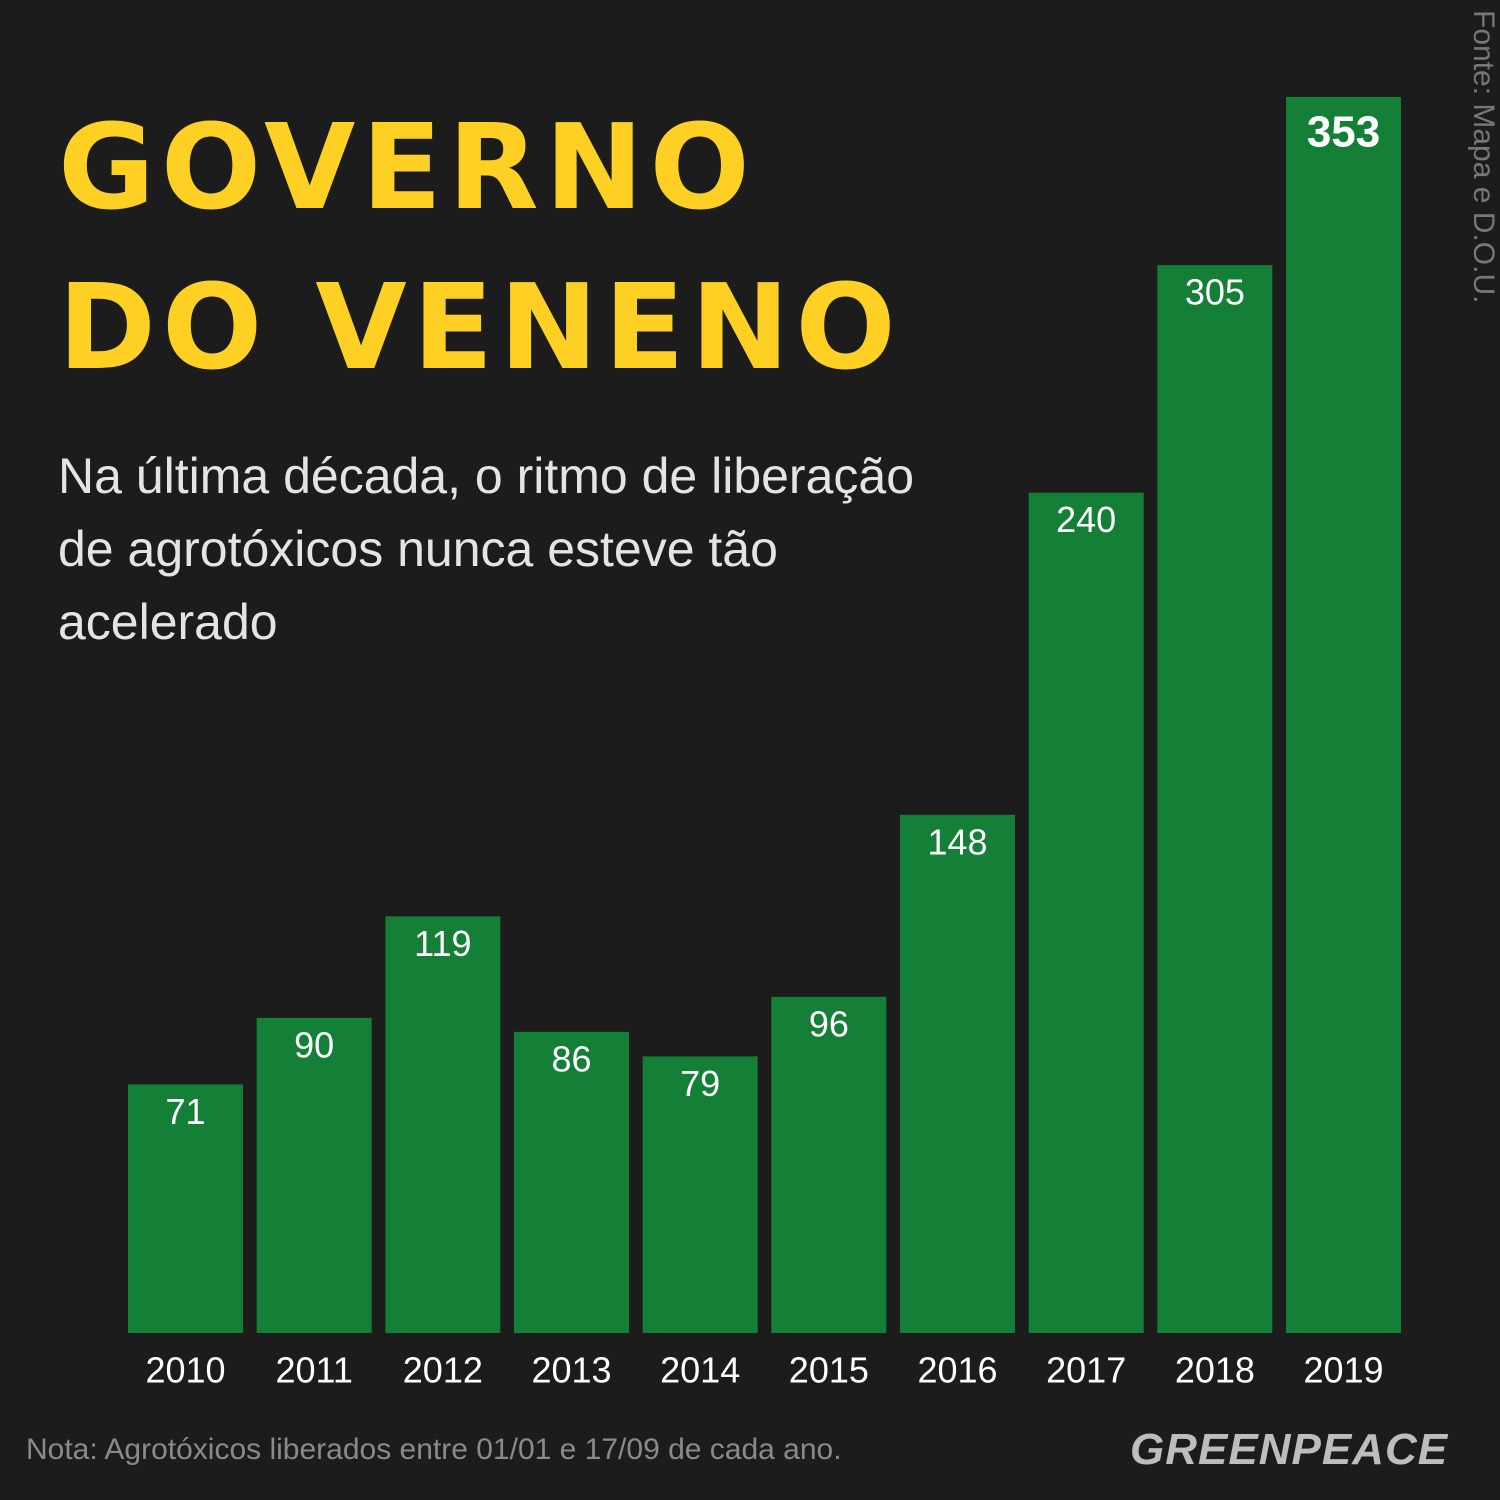 The image size is (1500, 1500). Describe the element at coordinates (829, 1370) in the screenshot. I see `x-tick-label: 2015` at that location.